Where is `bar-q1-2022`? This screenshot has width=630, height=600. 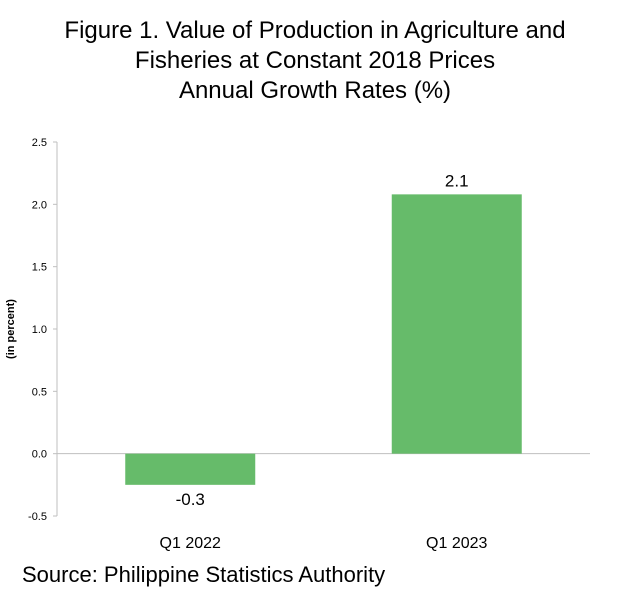 bar-q1-2022 is located at coordinates (190, 469).